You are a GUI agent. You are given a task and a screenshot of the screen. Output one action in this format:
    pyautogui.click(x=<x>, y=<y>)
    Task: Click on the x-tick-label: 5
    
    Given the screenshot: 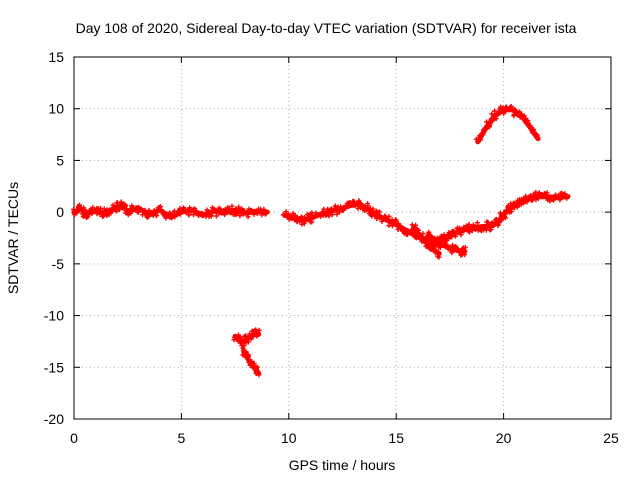 What is the action you would take?
    pyautogui.click(x=182, y=438)
    